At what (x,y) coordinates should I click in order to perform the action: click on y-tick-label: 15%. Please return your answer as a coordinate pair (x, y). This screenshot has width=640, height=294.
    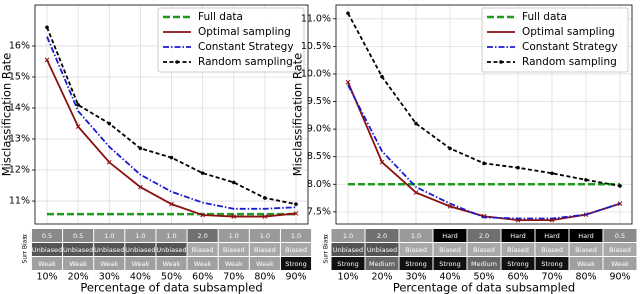
    Looking at the image, I should click on (19, 76).